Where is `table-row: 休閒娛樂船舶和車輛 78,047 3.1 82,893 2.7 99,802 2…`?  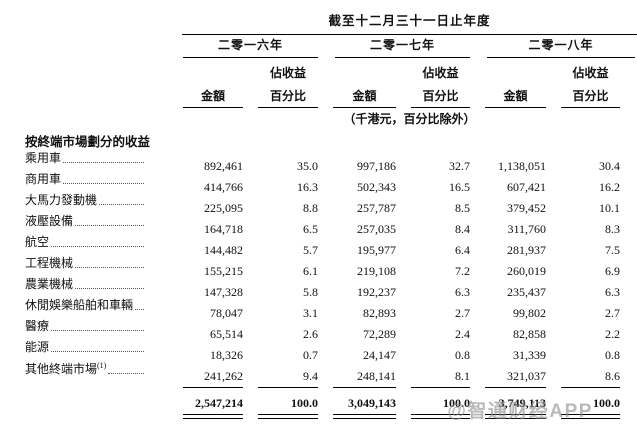 table-row: 休閒娛樂船舶和車輛 78,047 3.1 82,893 2.7 99,802 2… is located at coordinates (318, 309).